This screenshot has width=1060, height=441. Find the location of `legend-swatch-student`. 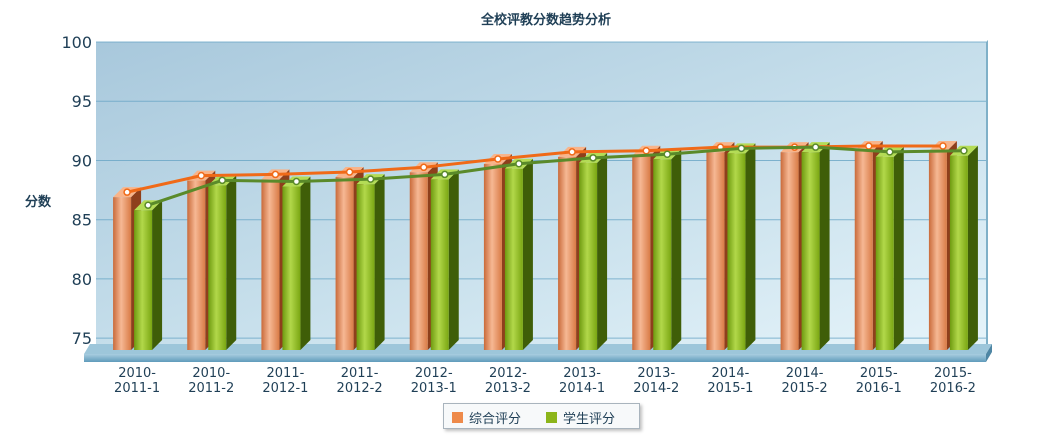

legend-swatch-student is located at coordinates (551, 417).